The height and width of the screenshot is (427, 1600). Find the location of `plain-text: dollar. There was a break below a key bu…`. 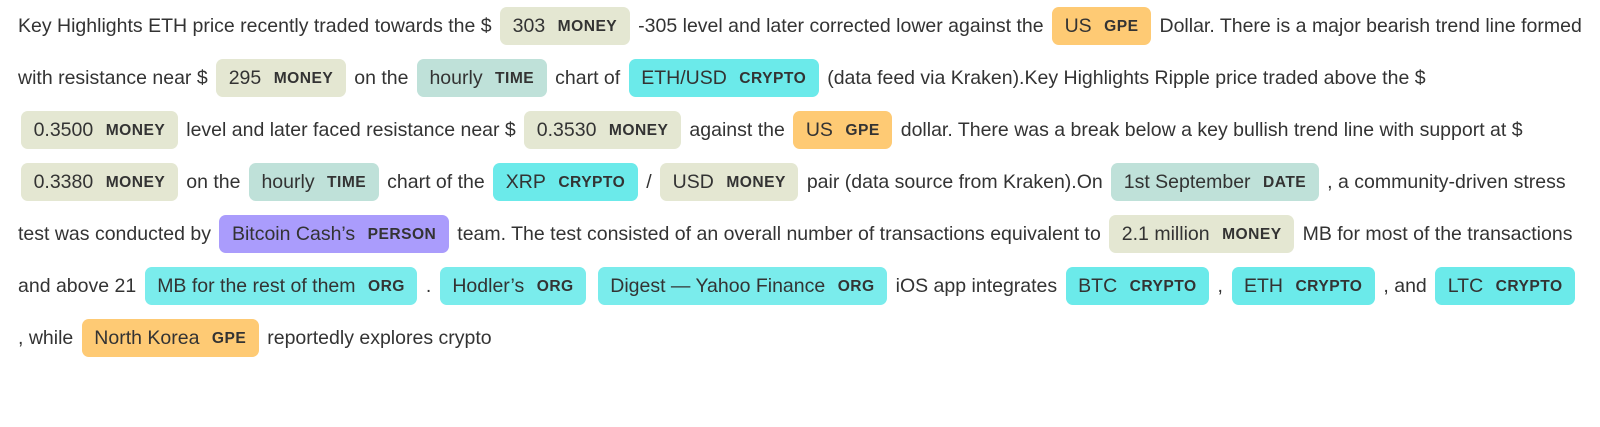

plain-text: dollar. There was a break below a key bu… is located at coordinates (1209, 130).